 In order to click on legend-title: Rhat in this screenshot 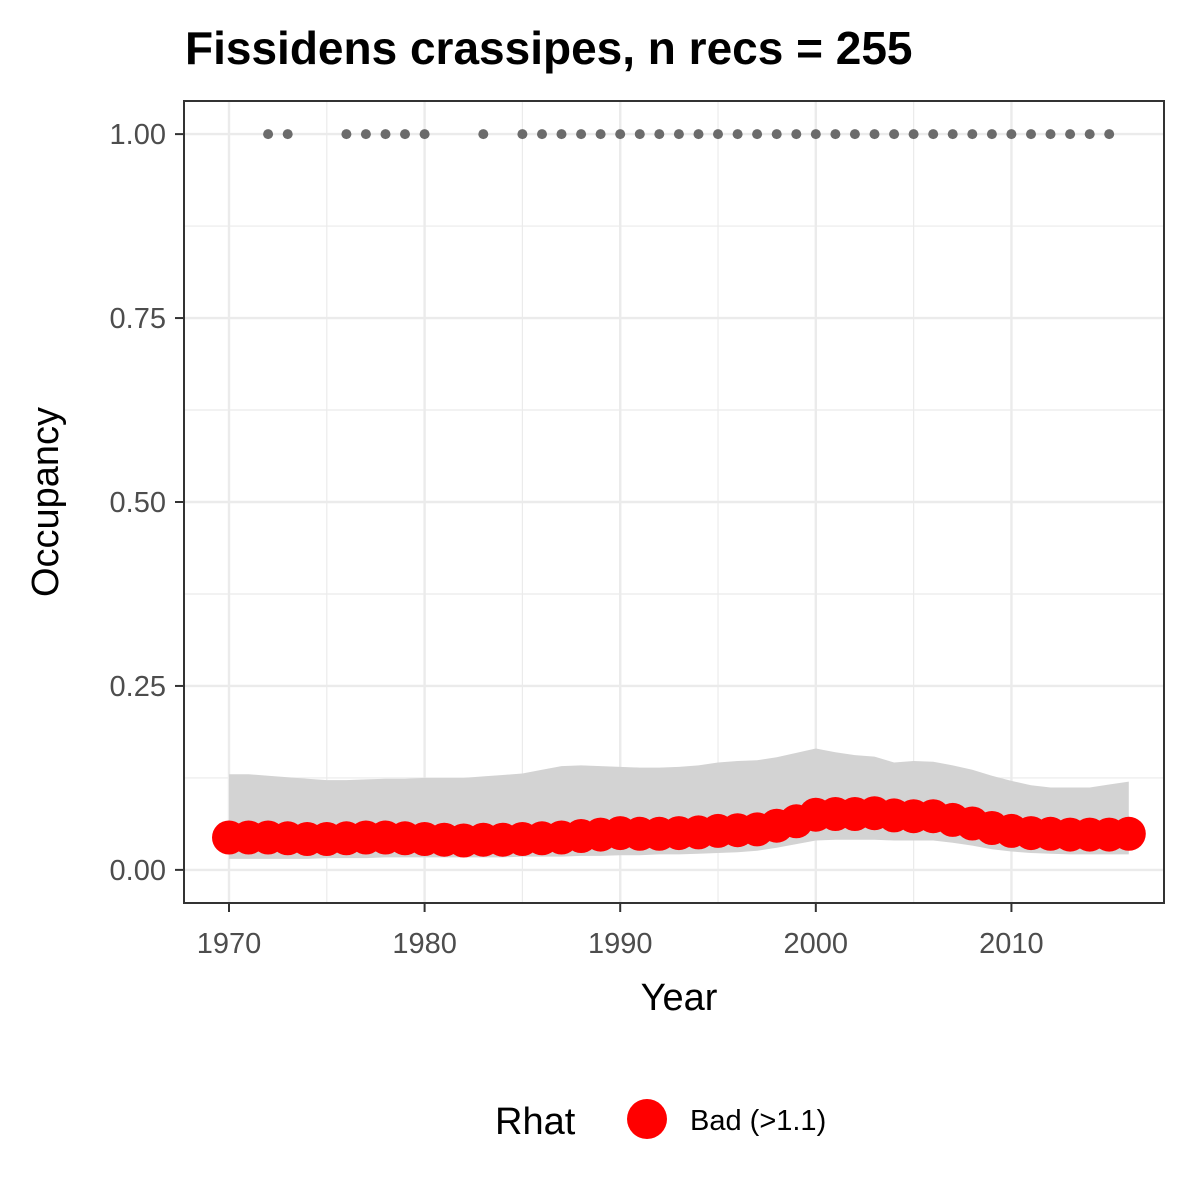, I will do `click(535, 1122)`.